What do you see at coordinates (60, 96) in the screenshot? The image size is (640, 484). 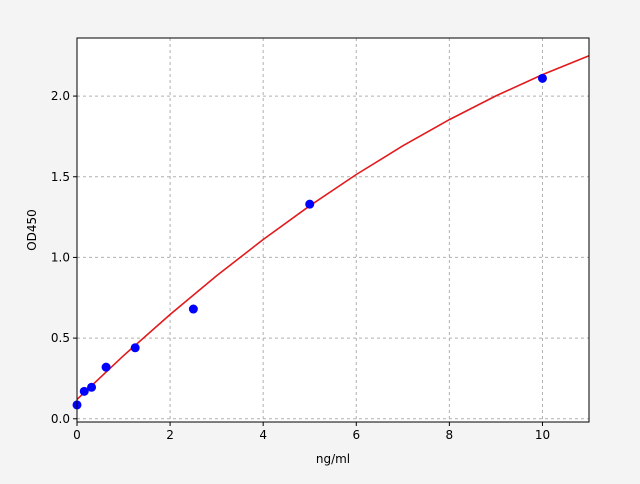 I see `y-tick-label: 2.0` at bounding box center [60, 96].